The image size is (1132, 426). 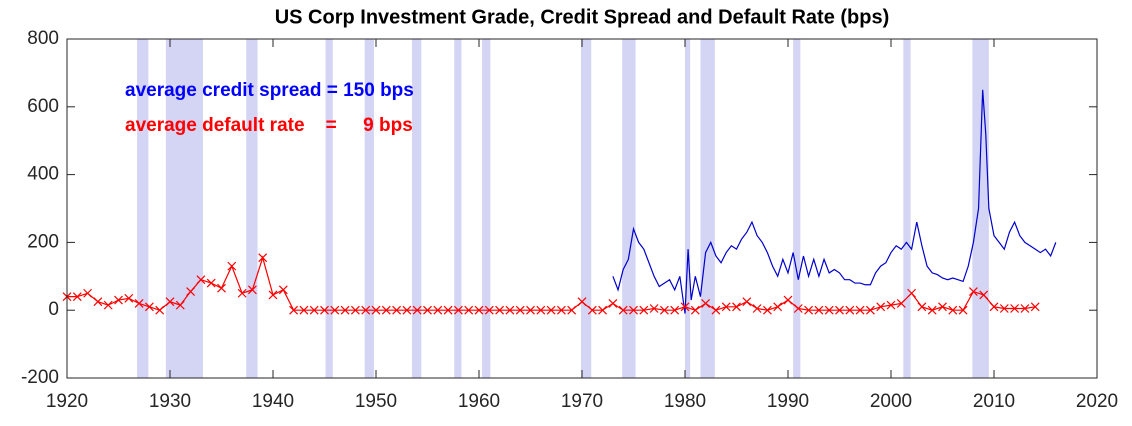 I want to click on y-tick-label: 400, so click(x=43, y=174).